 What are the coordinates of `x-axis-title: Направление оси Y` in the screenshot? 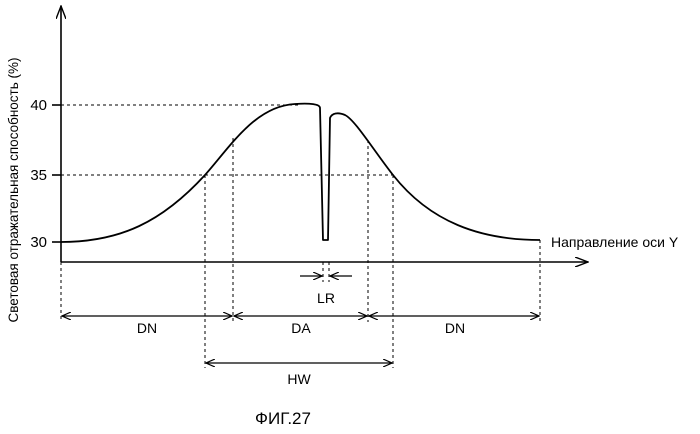 It's located at (615, 242).